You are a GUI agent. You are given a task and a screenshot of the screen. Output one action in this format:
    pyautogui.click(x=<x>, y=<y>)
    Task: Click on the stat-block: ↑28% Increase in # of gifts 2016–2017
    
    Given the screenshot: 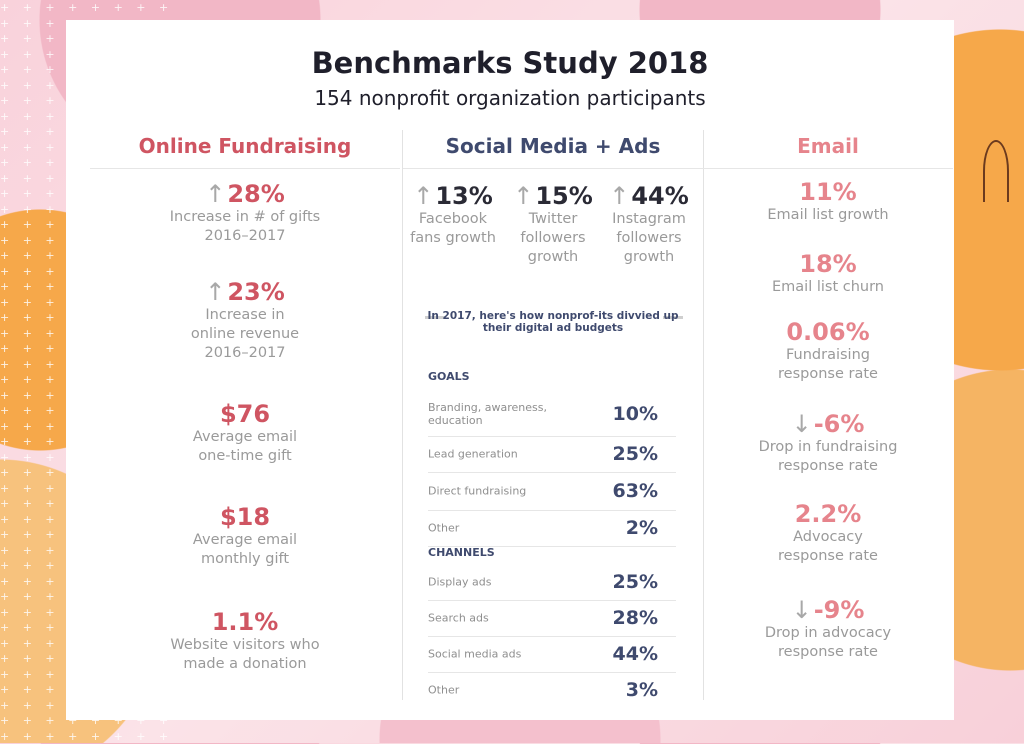 What is the action you would take?
    pyautogui.click(x=245, y=213)
    